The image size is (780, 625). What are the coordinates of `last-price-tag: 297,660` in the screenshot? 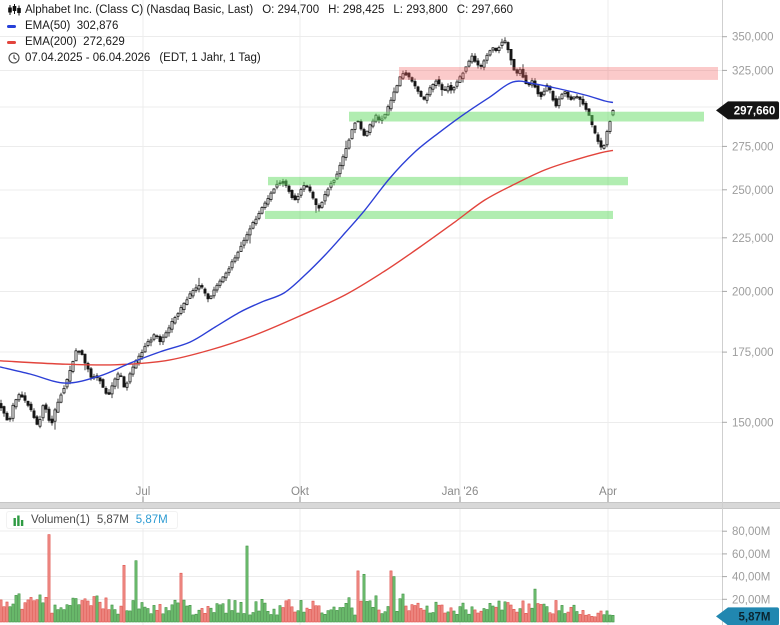 It's located at (747, 110).